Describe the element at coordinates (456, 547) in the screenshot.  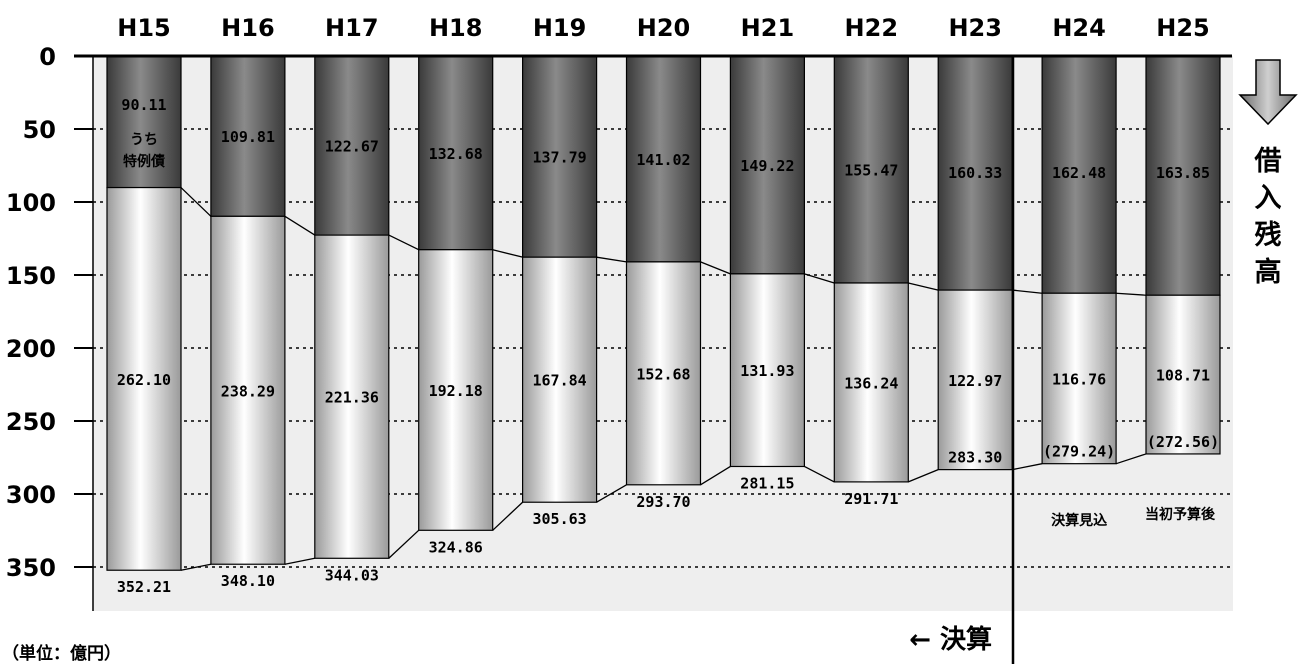
I see `total-label: 324.86` at that location.